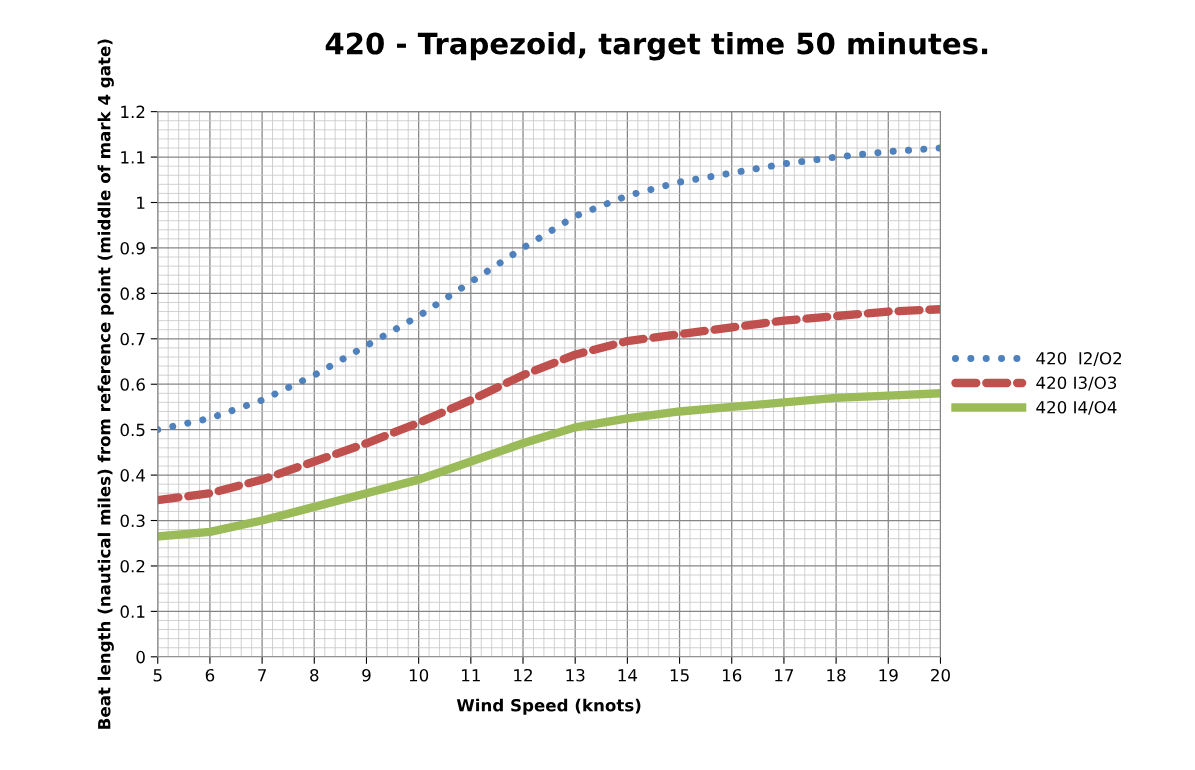 Image resolution: width=1195 pixels, height=770 pixels. Describe the element at coordinates (157, 675) in the screenshot. I see `x-tick-label: 5` at that location.